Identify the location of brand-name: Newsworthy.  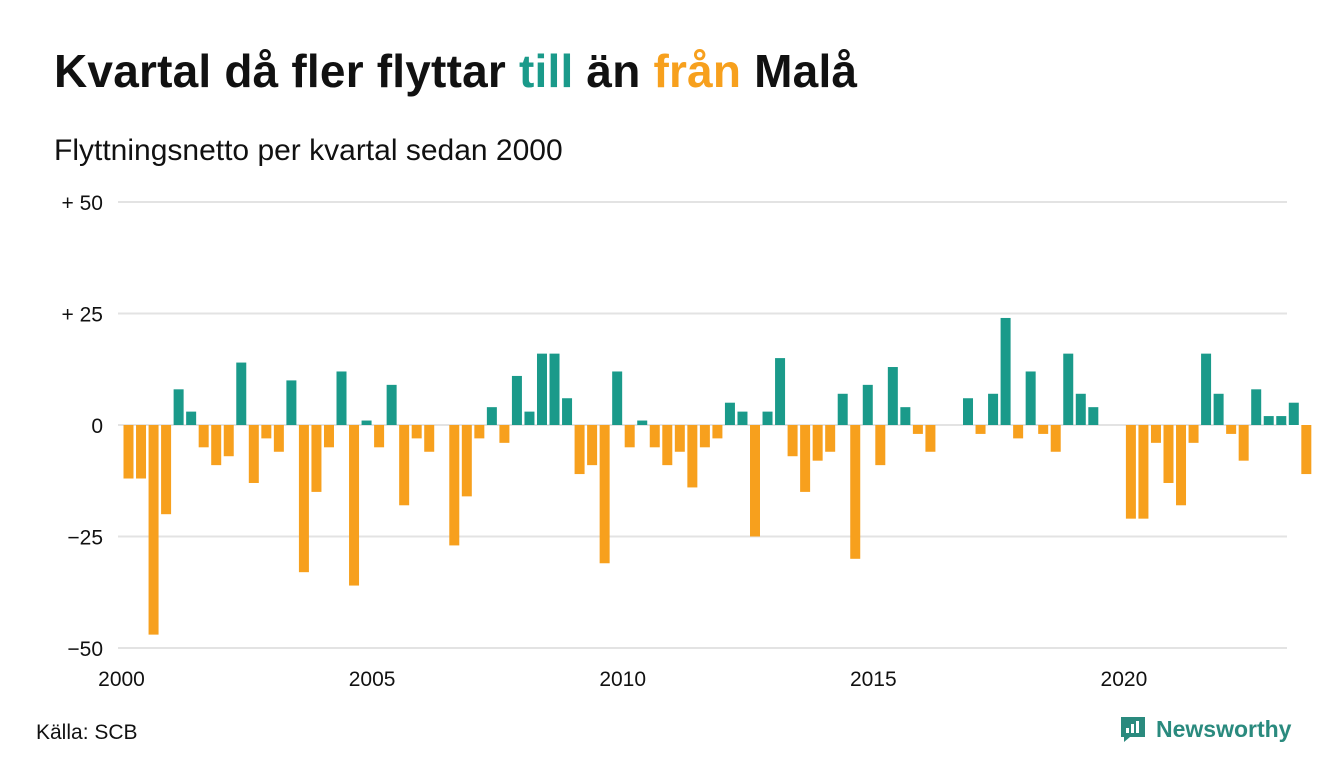
(1224, 728).